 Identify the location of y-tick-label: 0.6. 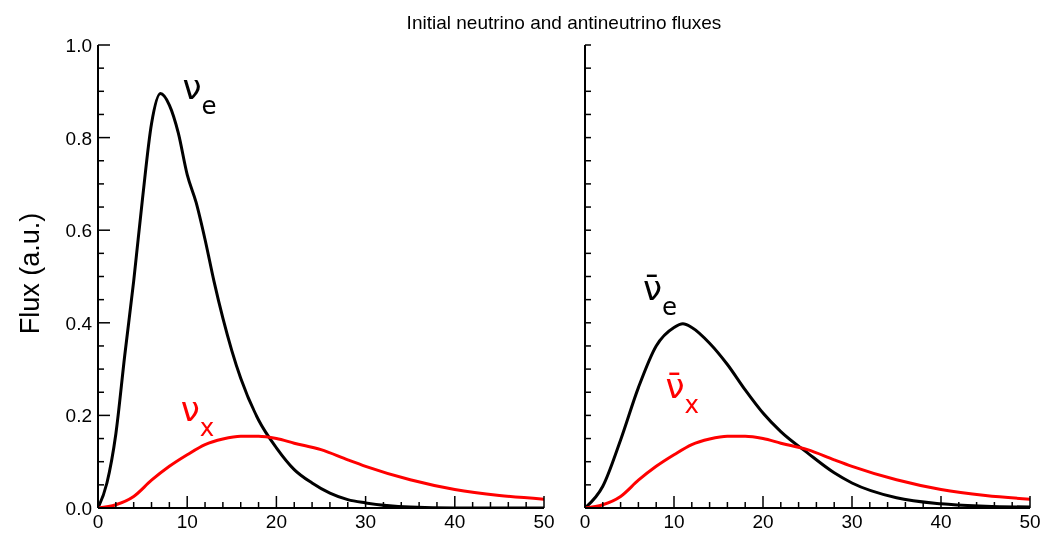
(78, 231).